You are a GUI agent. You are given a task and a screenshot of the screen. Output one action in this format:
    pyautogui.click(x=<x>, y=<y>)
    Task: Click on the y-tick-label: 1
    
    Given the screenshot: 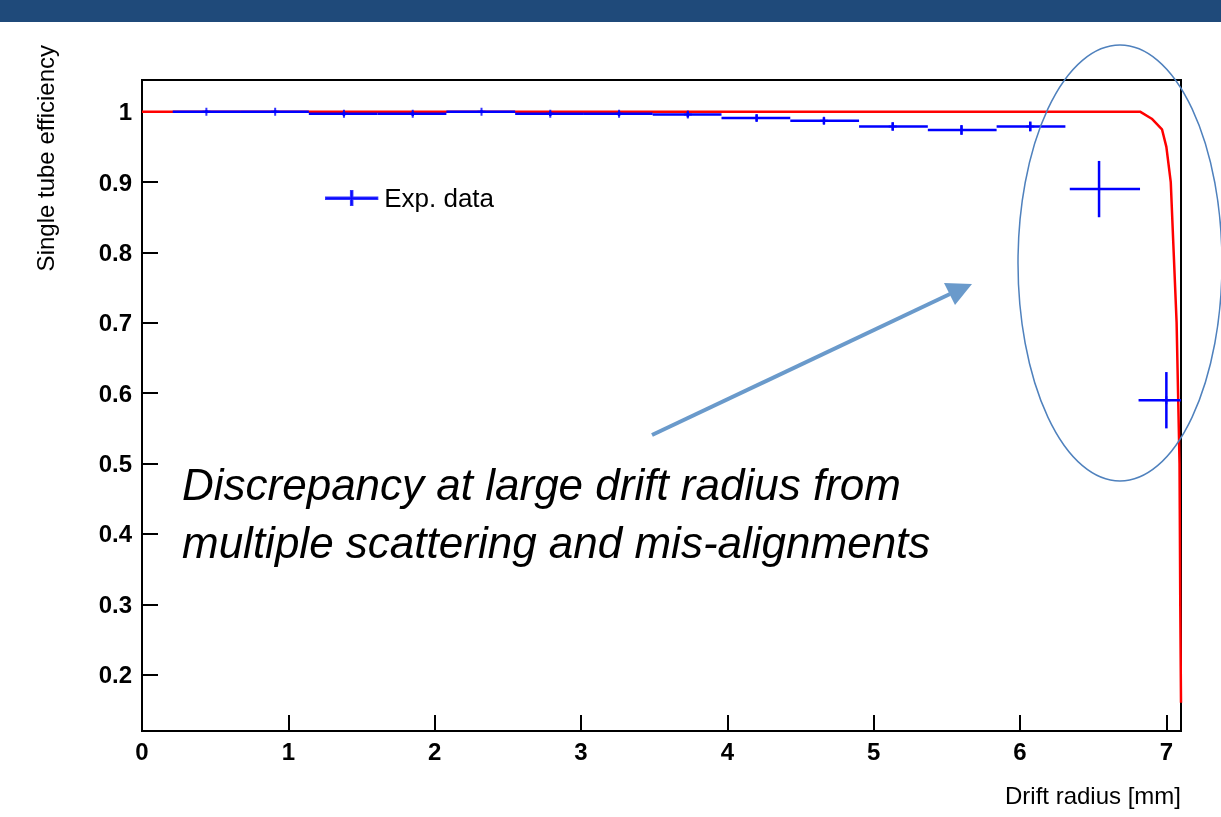 What is the action you would take?
    pyautogui.click(x=125, y=112)
    